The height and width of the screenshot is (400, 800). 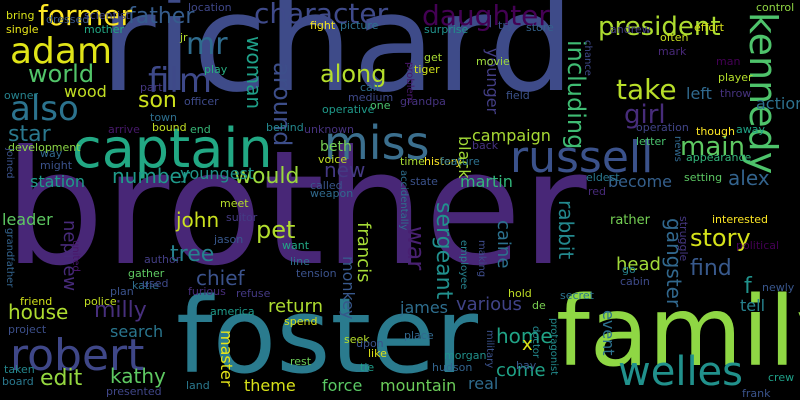 What do you see at coordinates (20, 15) in the screenshot?
I see `word-bring: bring` at bounding box center [20, 15].